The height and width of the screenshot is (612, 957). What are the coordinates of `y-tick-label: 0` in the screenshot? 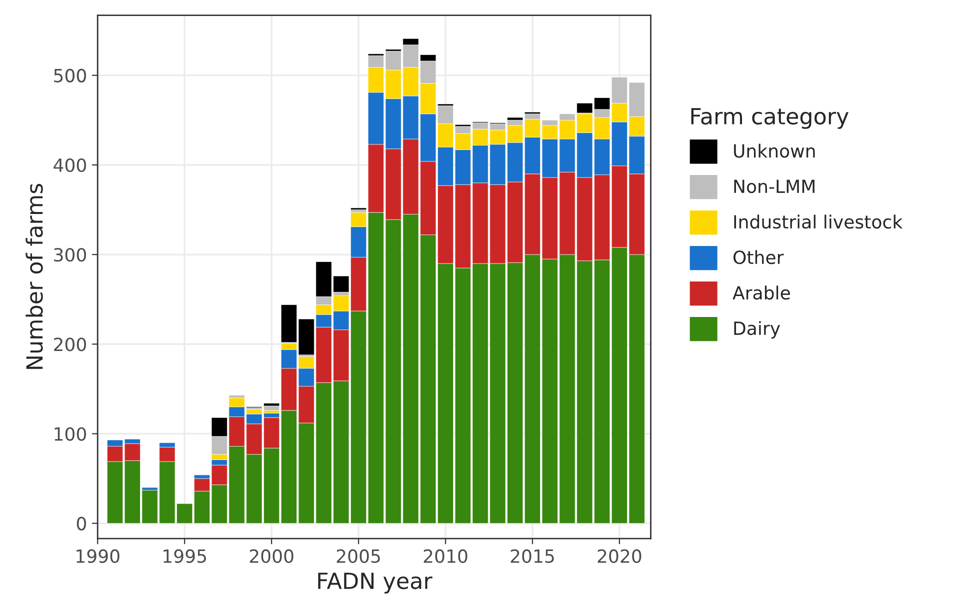 It's located at (81, 523).